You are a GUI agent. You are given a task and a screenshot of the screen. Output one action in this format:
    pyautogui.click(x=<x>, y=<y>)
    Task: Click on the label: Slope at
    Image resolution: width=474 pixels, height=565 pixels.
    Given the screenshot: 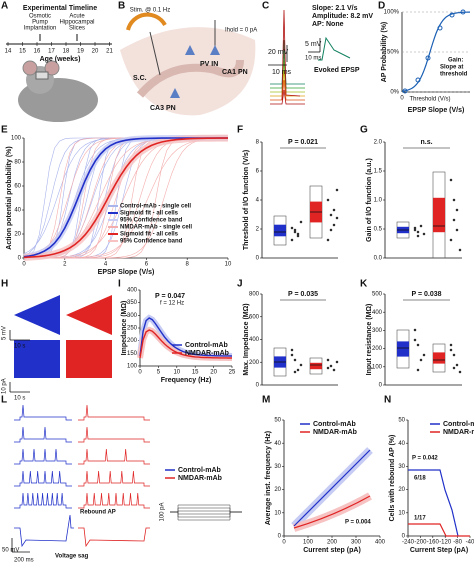 What is the action you would take?
    pyautogui.click(x=451, y=68)
    